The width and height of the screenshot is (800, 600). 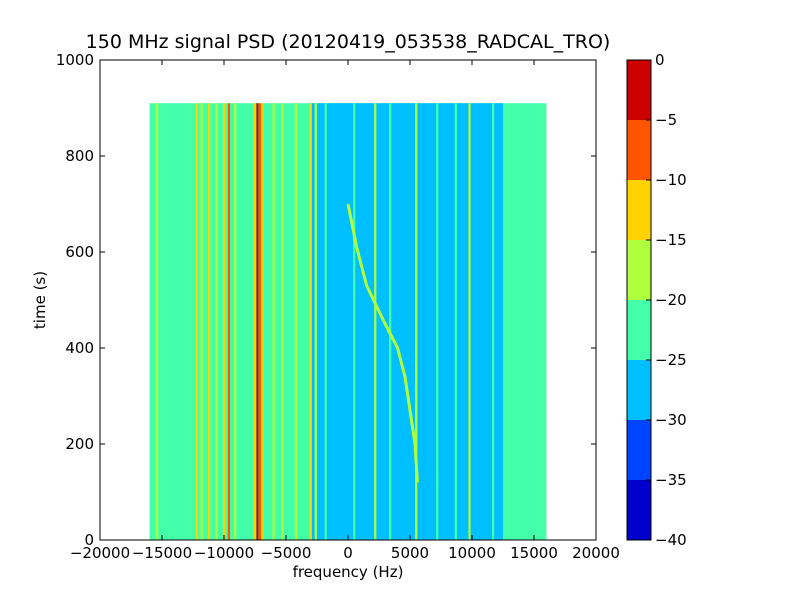 I want to click on colorbar, so click(x=639, y=300).